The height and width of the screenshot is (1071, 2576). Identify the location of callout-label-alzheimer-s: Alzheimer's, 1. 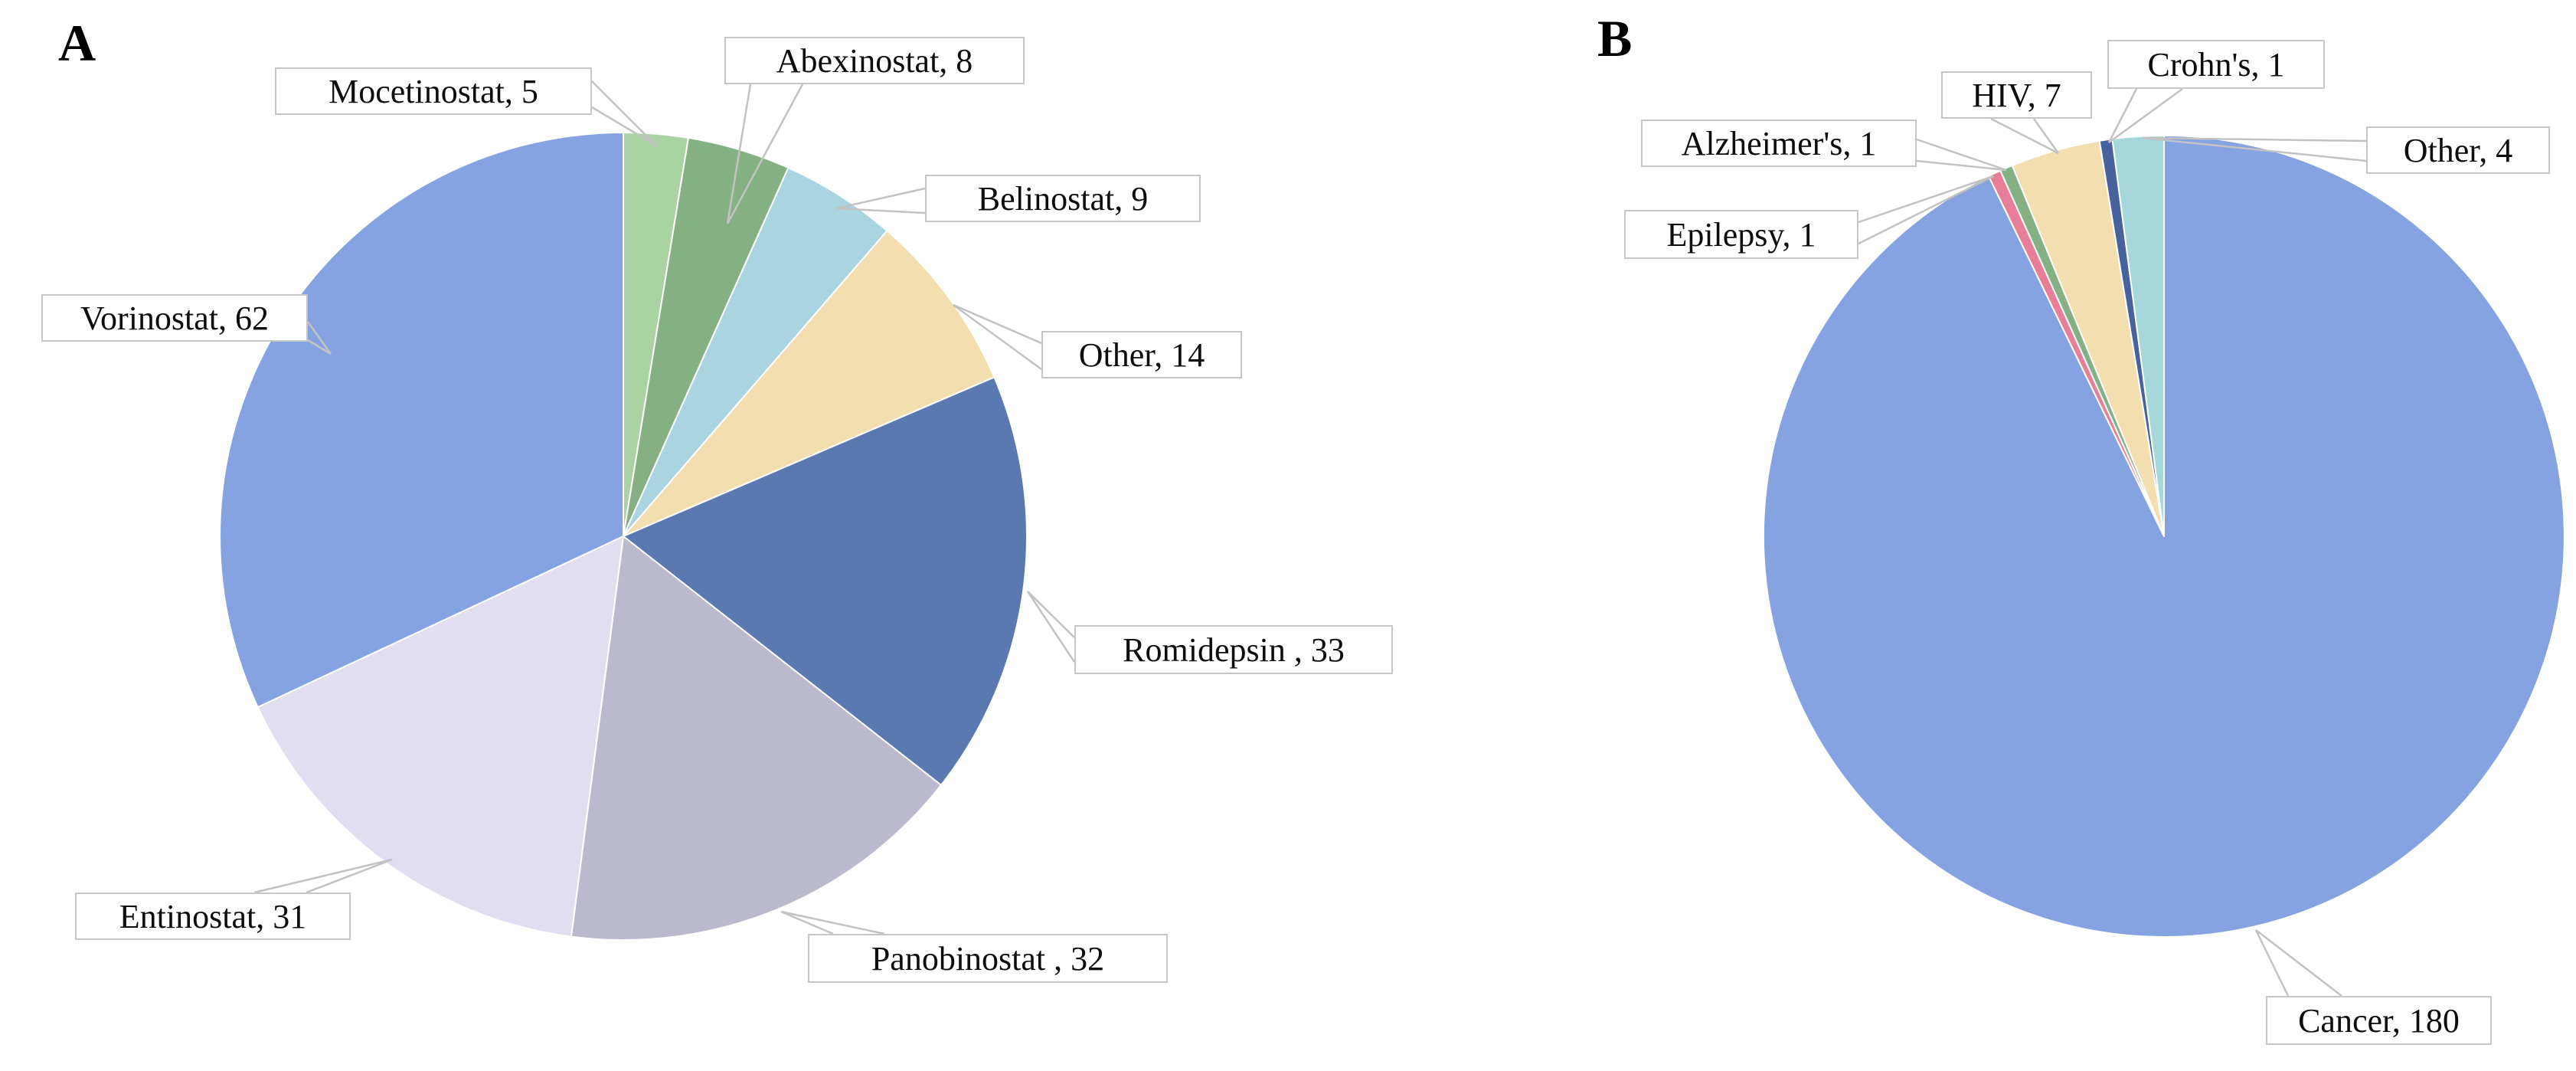
(1779, 143).